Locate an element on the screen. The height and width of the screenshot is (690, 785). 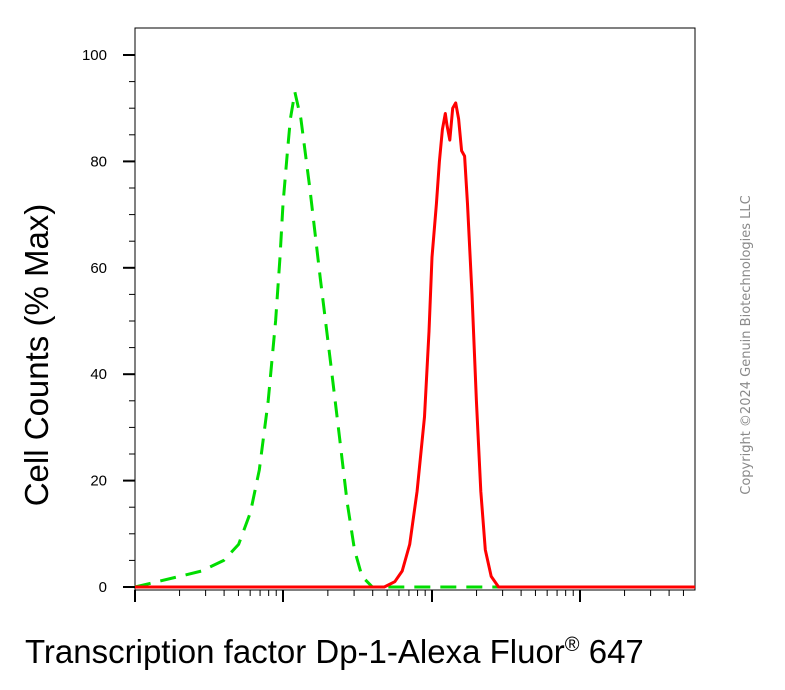
y-tick-label: 40 is located at coordinates (98, 374).